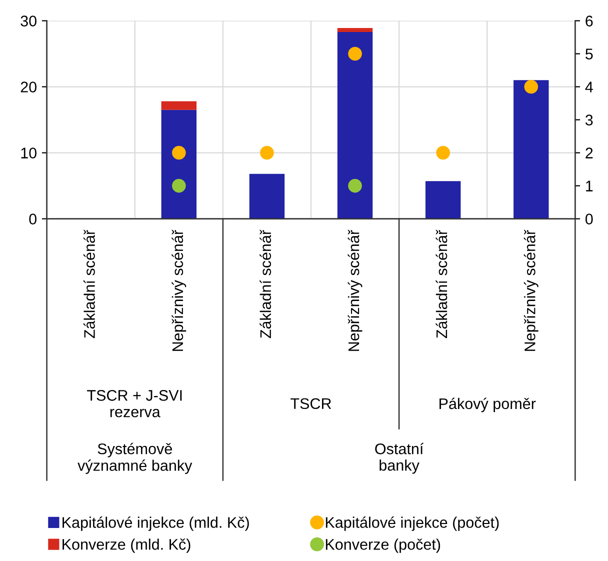  What do you see at coordinates (155, 523) in the screenshot?
I see `legend-label: Kapitálové injekce (mld. Kč)` at bounding box center [155, 523].